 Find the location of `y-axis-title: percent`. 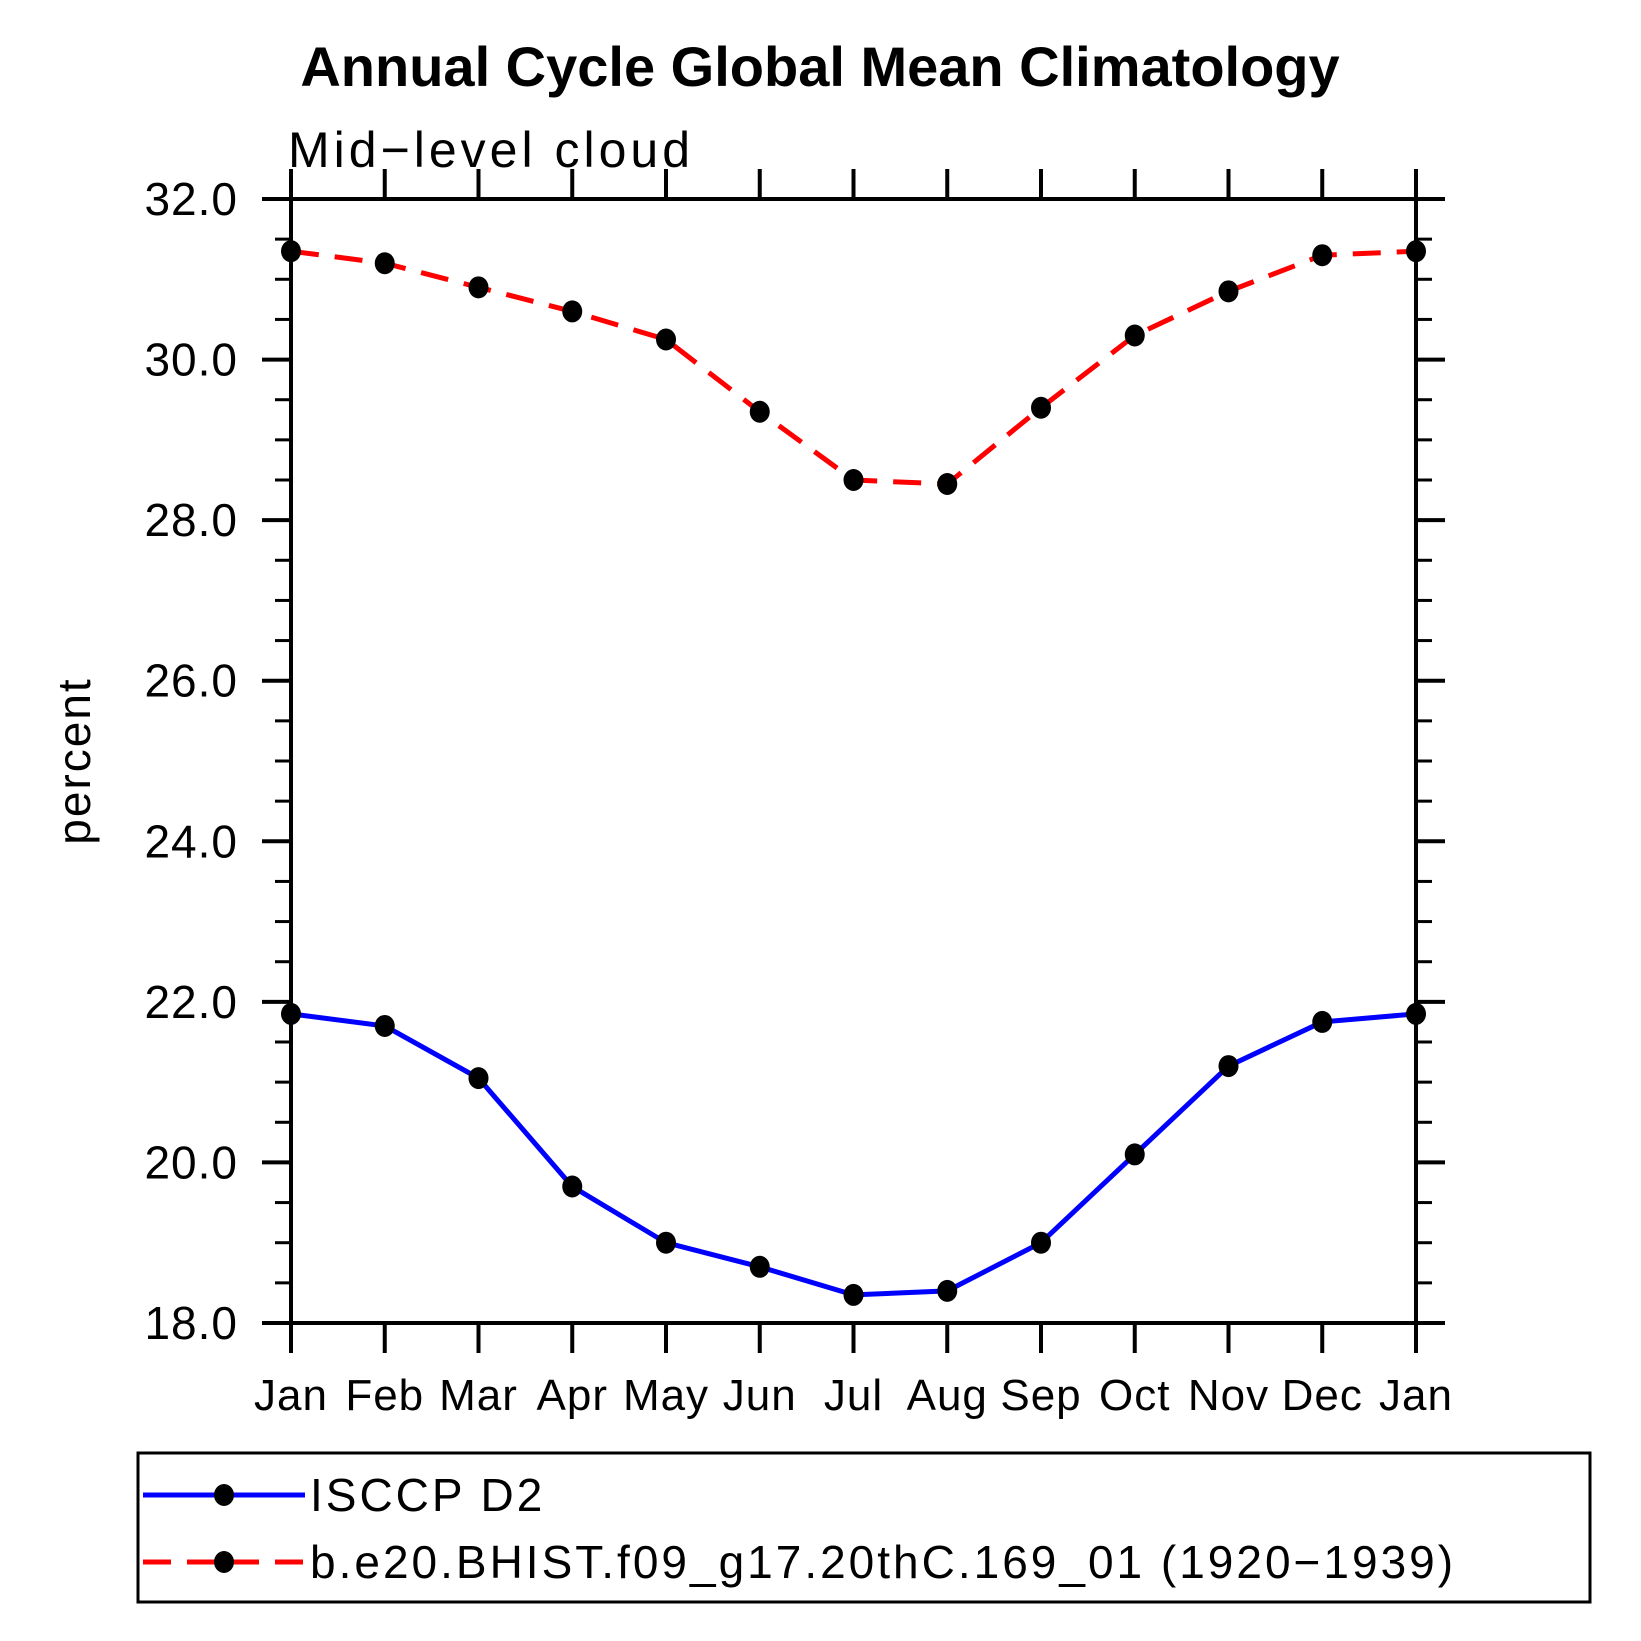

y-axis-title: percent is located at coordinates (74, 760).